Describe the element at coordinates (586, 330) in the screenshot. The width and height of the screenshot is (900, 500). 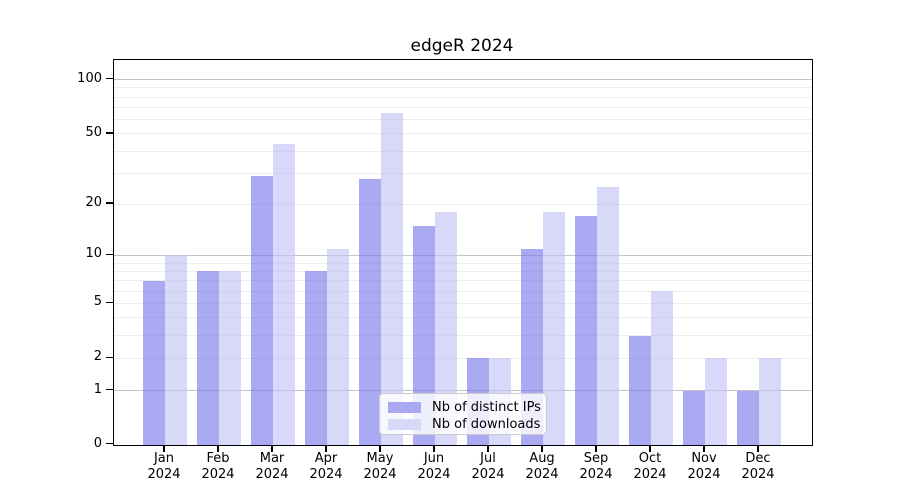
I see `bar-distinct-ips-sep` at that location.